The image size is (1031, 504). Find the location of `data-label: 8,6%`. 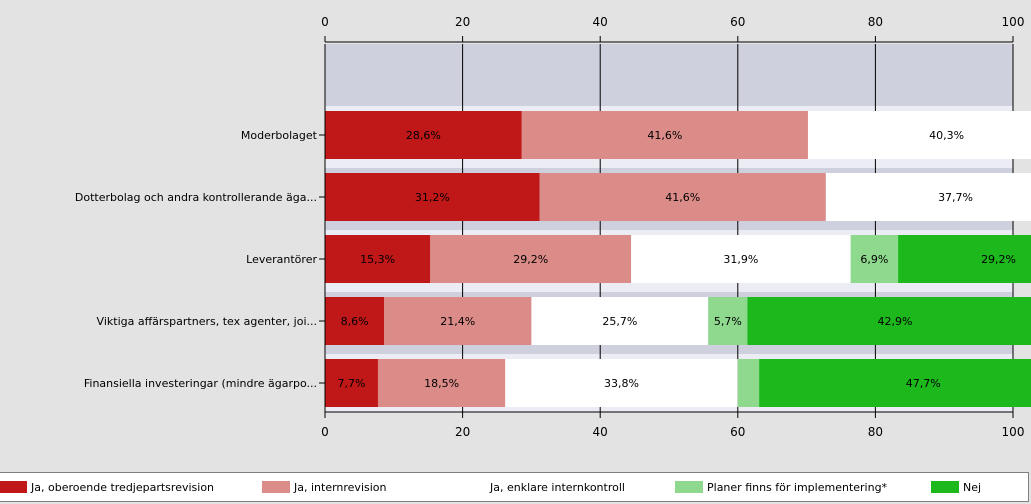

data-label: 8,6% is located at coordinates (355, 321).